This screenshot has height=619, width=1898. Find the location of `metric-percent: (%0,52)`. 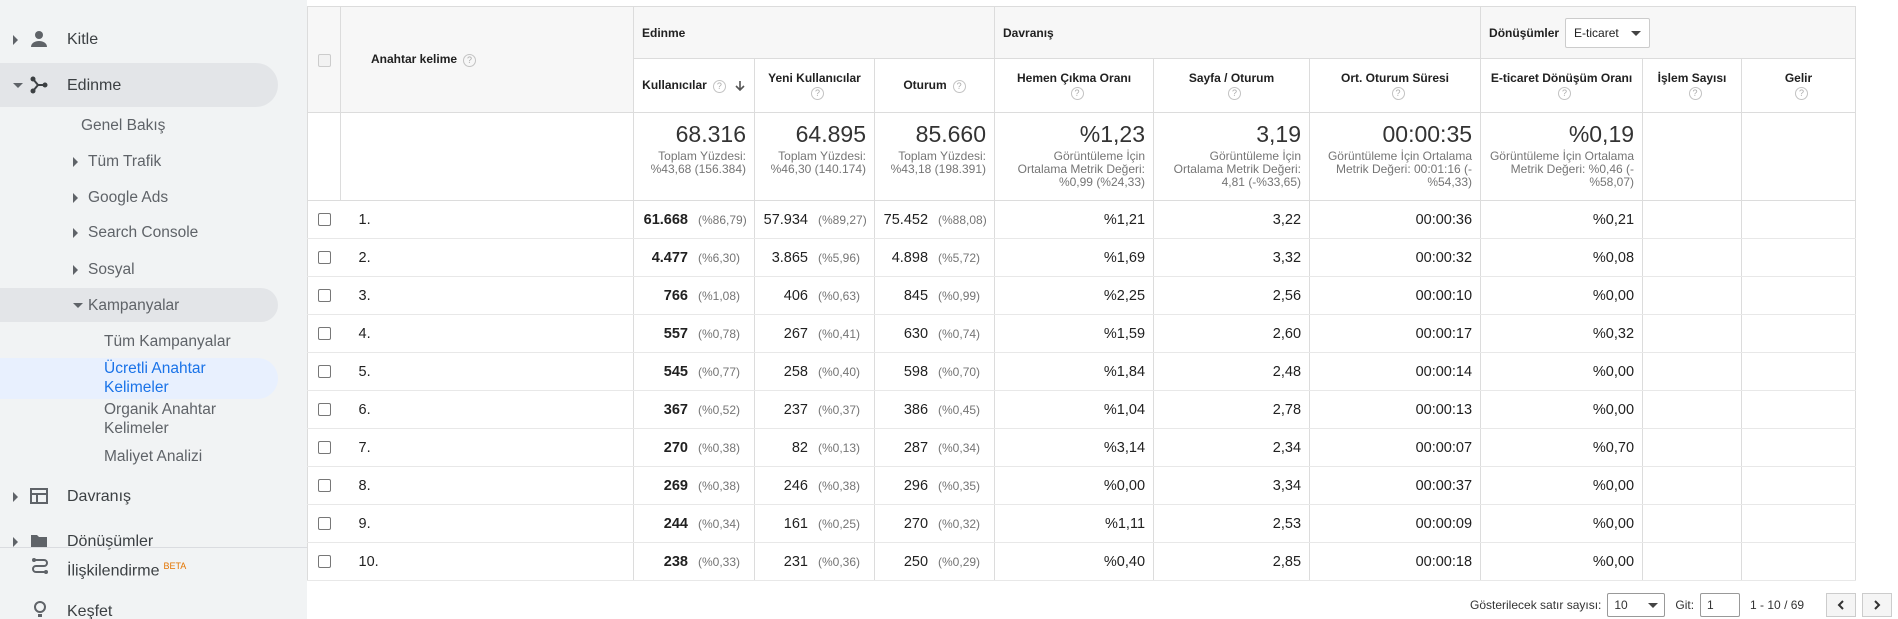

metric-percent: (%0,52) is located at coordinates (719, 409).